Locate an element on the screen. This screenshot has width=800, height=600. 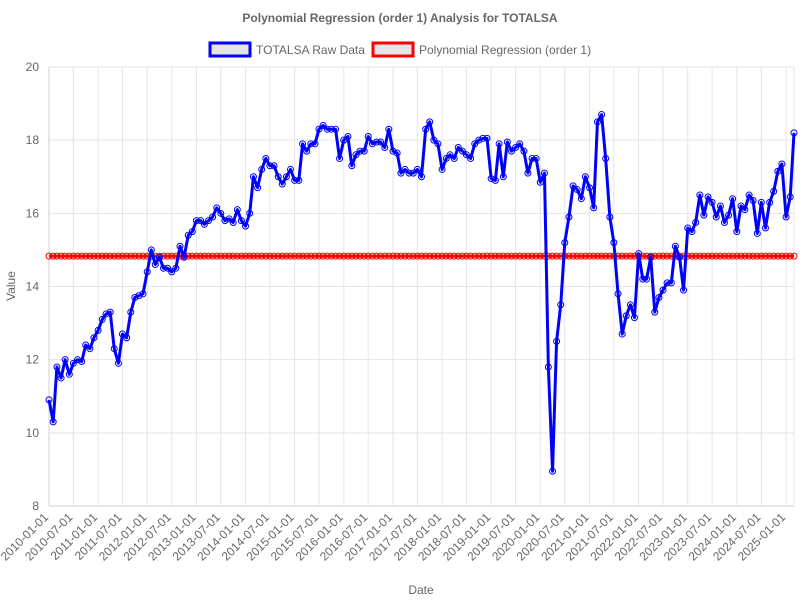
y-tick-label: 16 is located at coordinates (33, 213).